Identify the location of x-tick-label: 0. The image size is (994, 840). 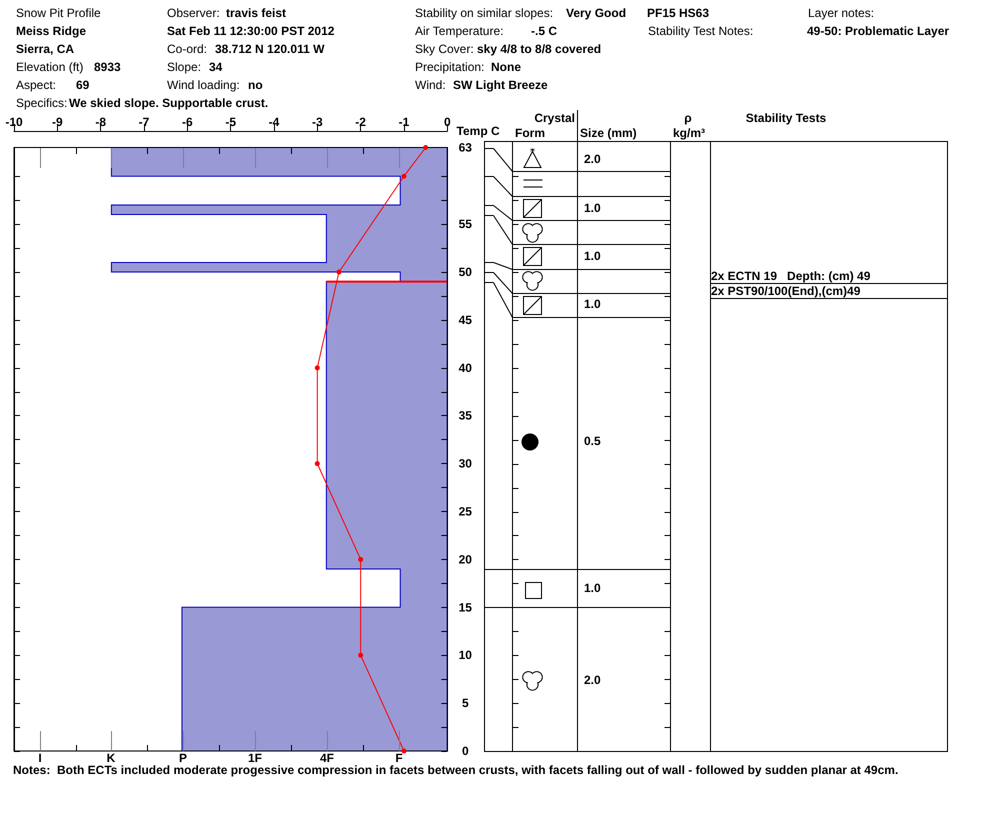
(447, 122).